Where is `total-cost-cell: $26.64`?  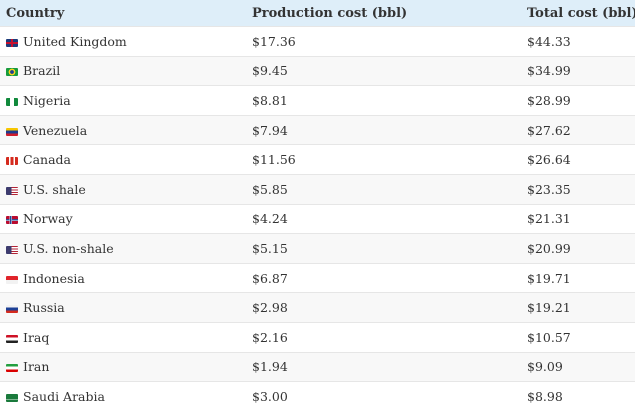
total-cost-cell: $26.64 is located at coordinates (578, 159).